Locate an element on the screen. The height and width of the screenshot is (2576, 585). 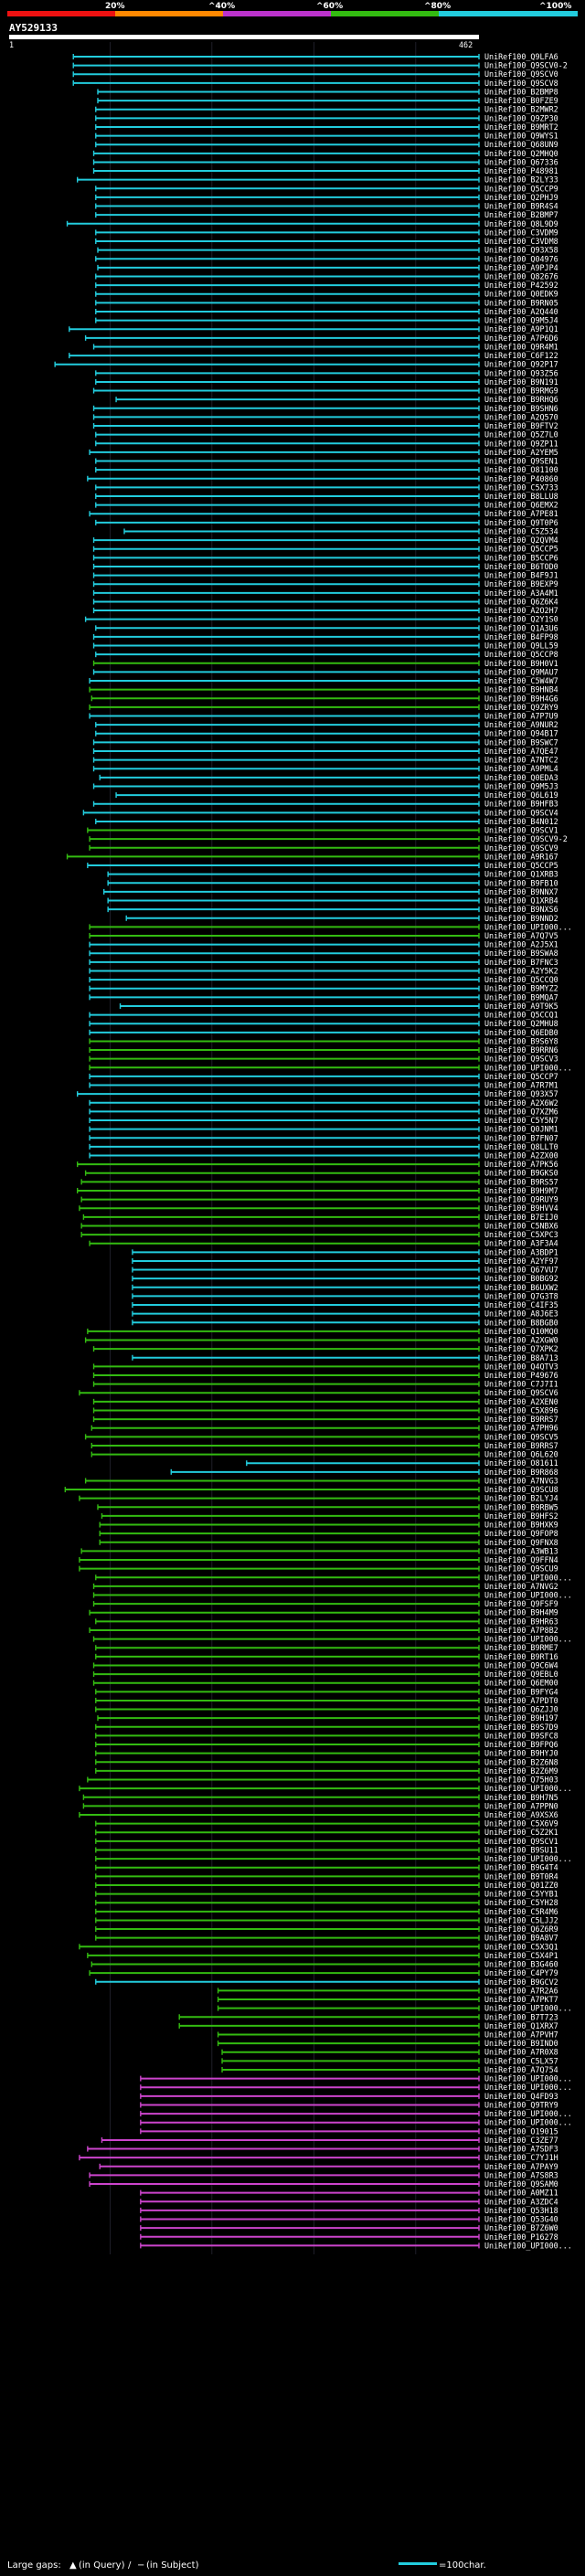
hit-label: UniRef100_Q04976 is located at coordinates (521, 258).